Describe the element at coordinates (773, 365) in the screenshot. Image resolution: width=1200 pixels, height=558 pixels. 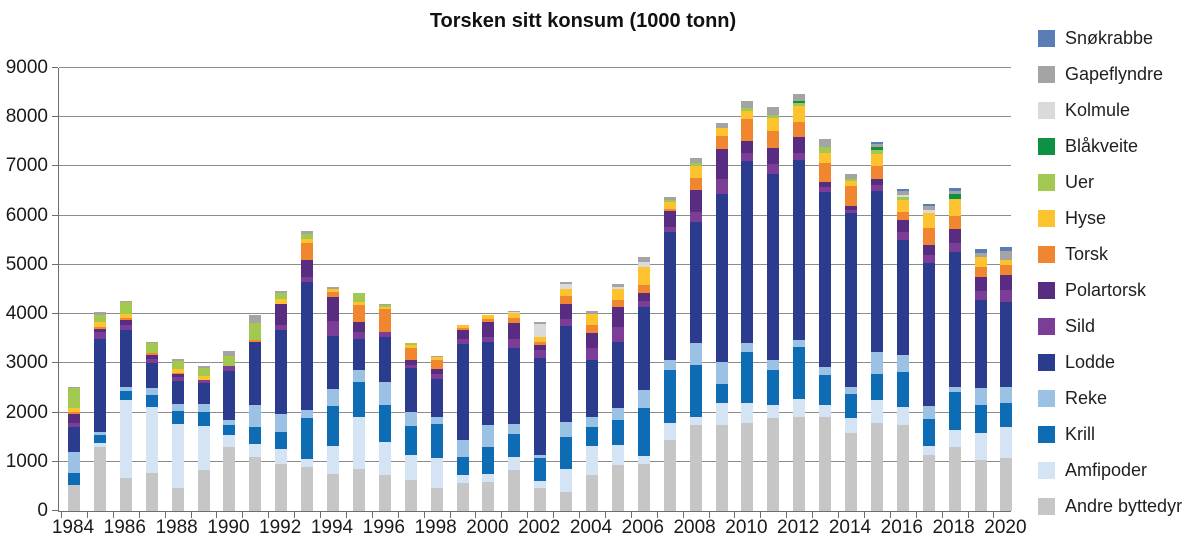
I see `bar-segment-reke-2011` at that location.